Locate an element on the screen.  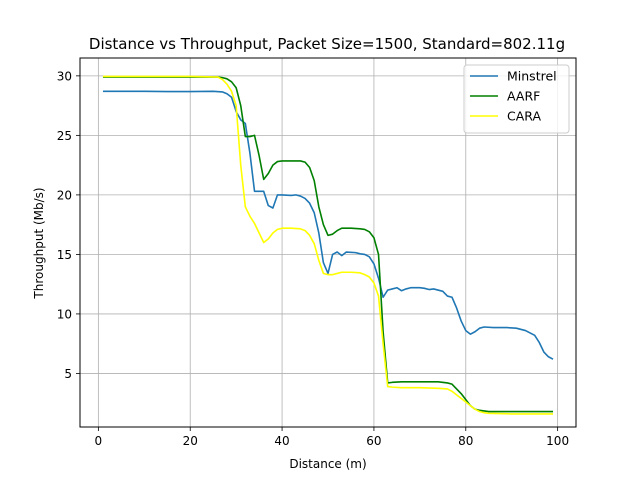
x-tick-label: 100 is located at coordinates (557, 441).